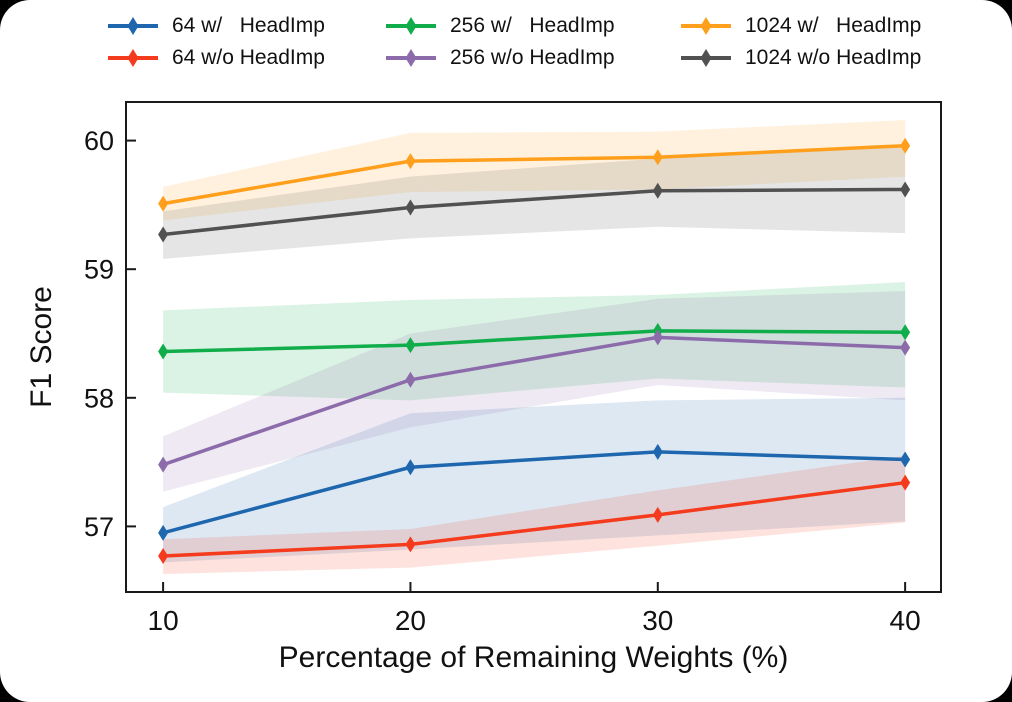 The width and height of the screenshot is (1012, 702). I want to click on legend-item: 64 w/ HeadImp, so click(246, 26).